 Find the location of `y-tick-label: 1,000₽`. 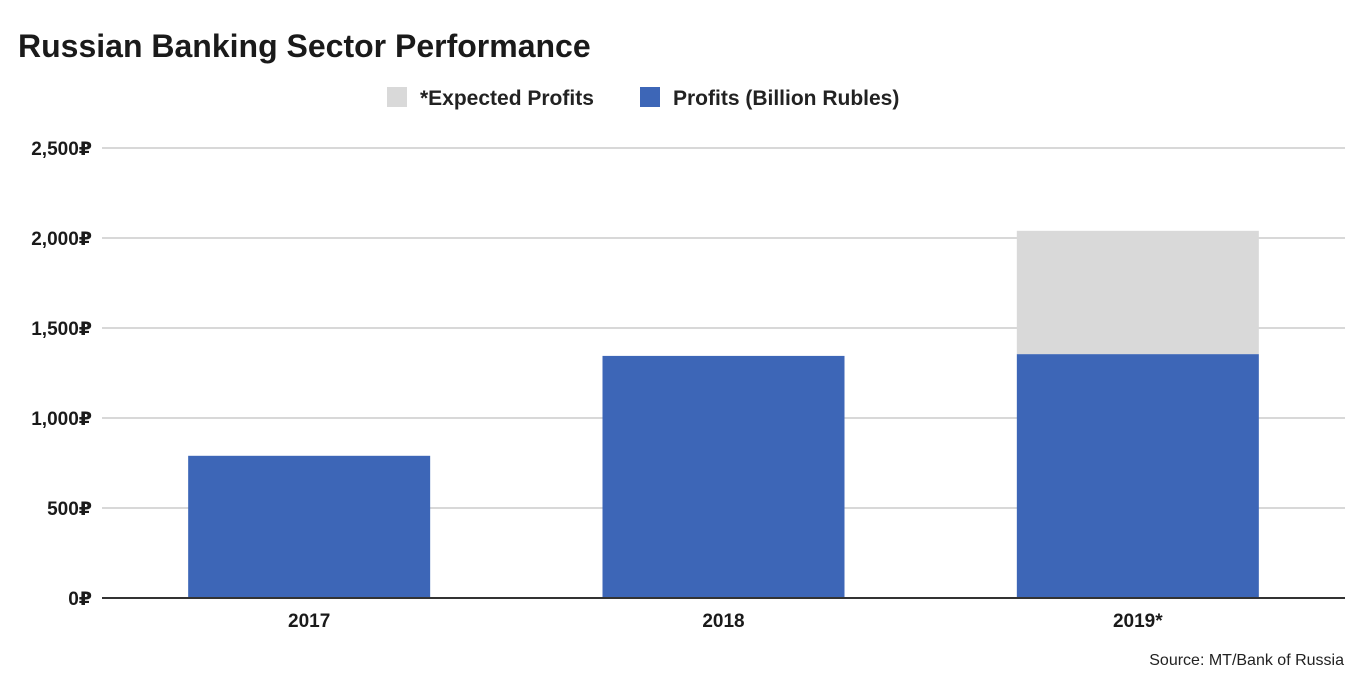

y-tick-label: 1,000₽ is located at coordinates (61, 419).